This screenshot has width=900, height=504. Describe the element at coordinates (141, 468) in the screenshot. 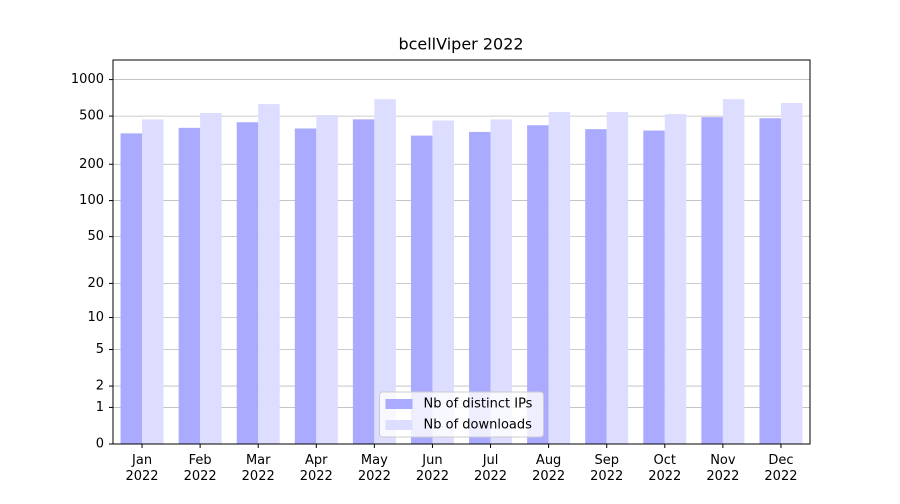

I see `x-tick-label: Jan 2022` at that location.